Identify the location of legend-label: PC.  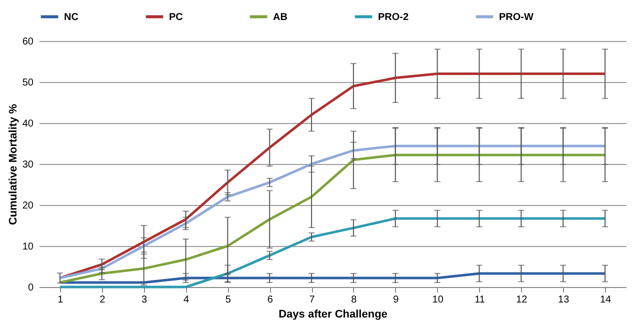
(176, 17).